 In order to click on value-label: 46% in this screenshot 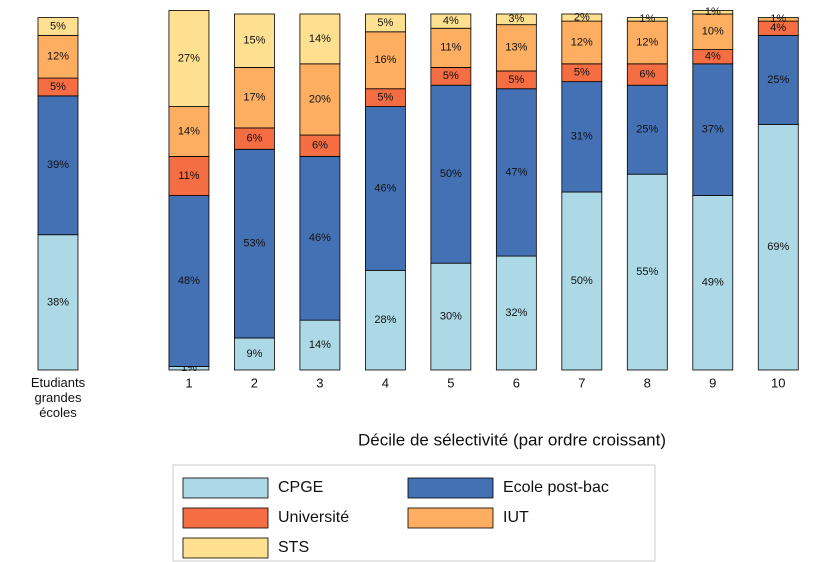, I will do `click(385, 188)`.